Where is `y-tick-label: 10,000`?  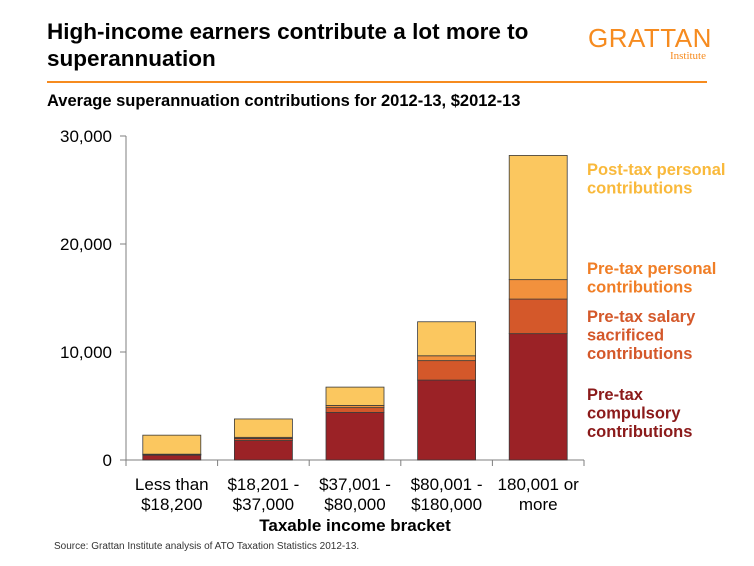 y-tick-label: 10,000 is located at coordinates (86, 352).